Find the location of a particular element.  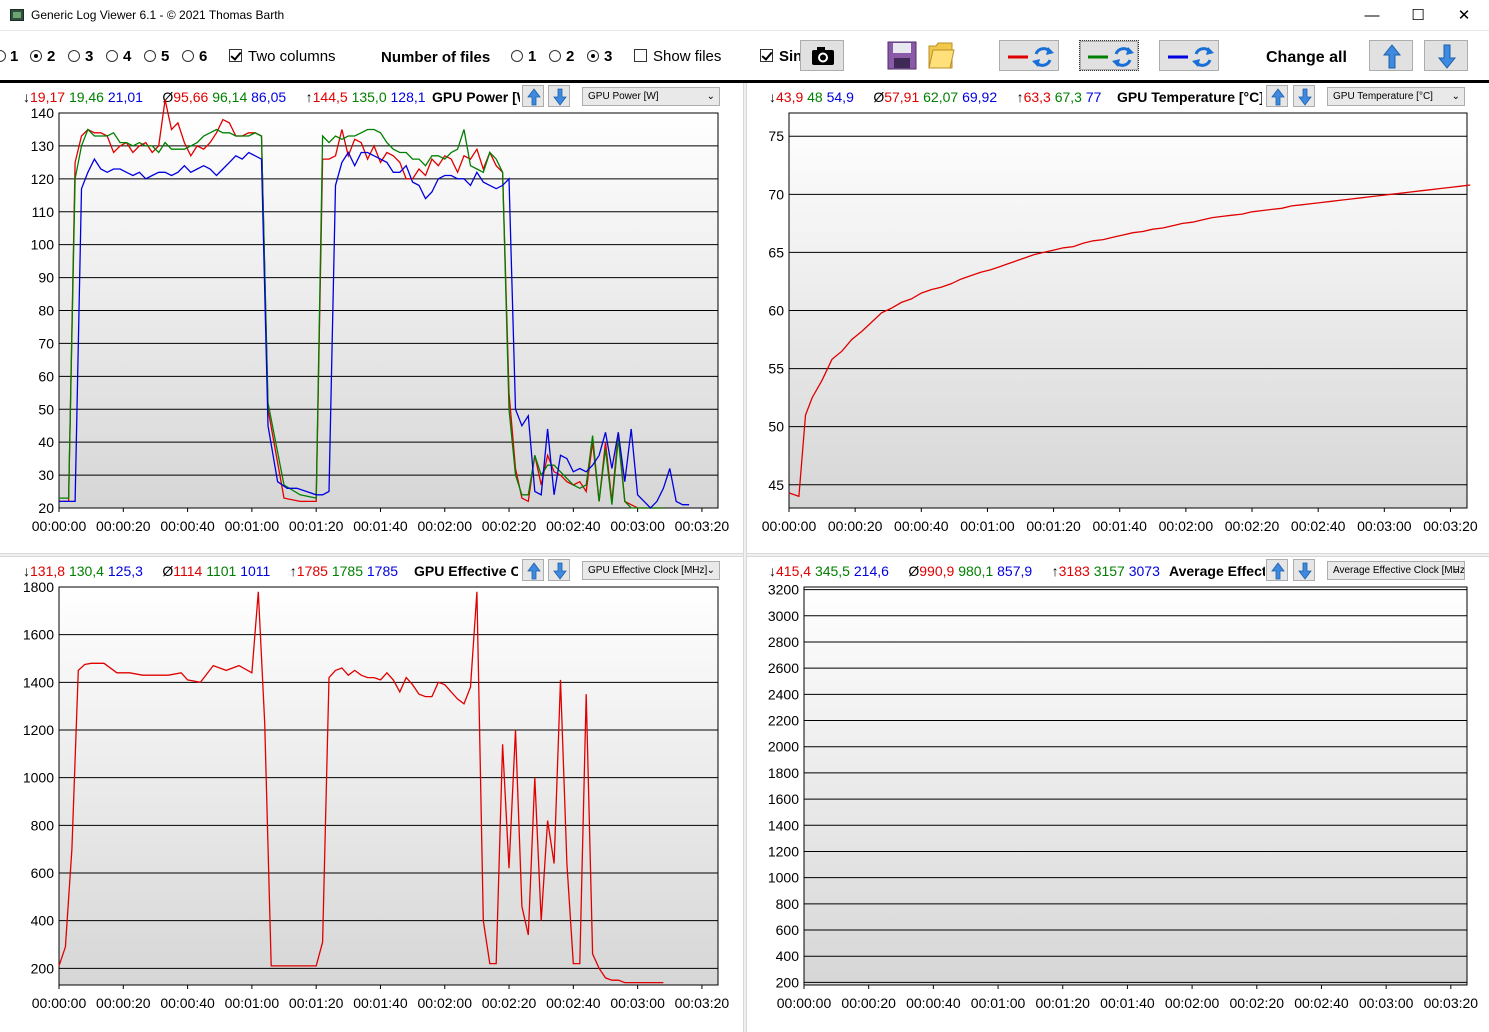

sensor-select: GPU Power [W] ⌄ is located at coordinates (651, 96).